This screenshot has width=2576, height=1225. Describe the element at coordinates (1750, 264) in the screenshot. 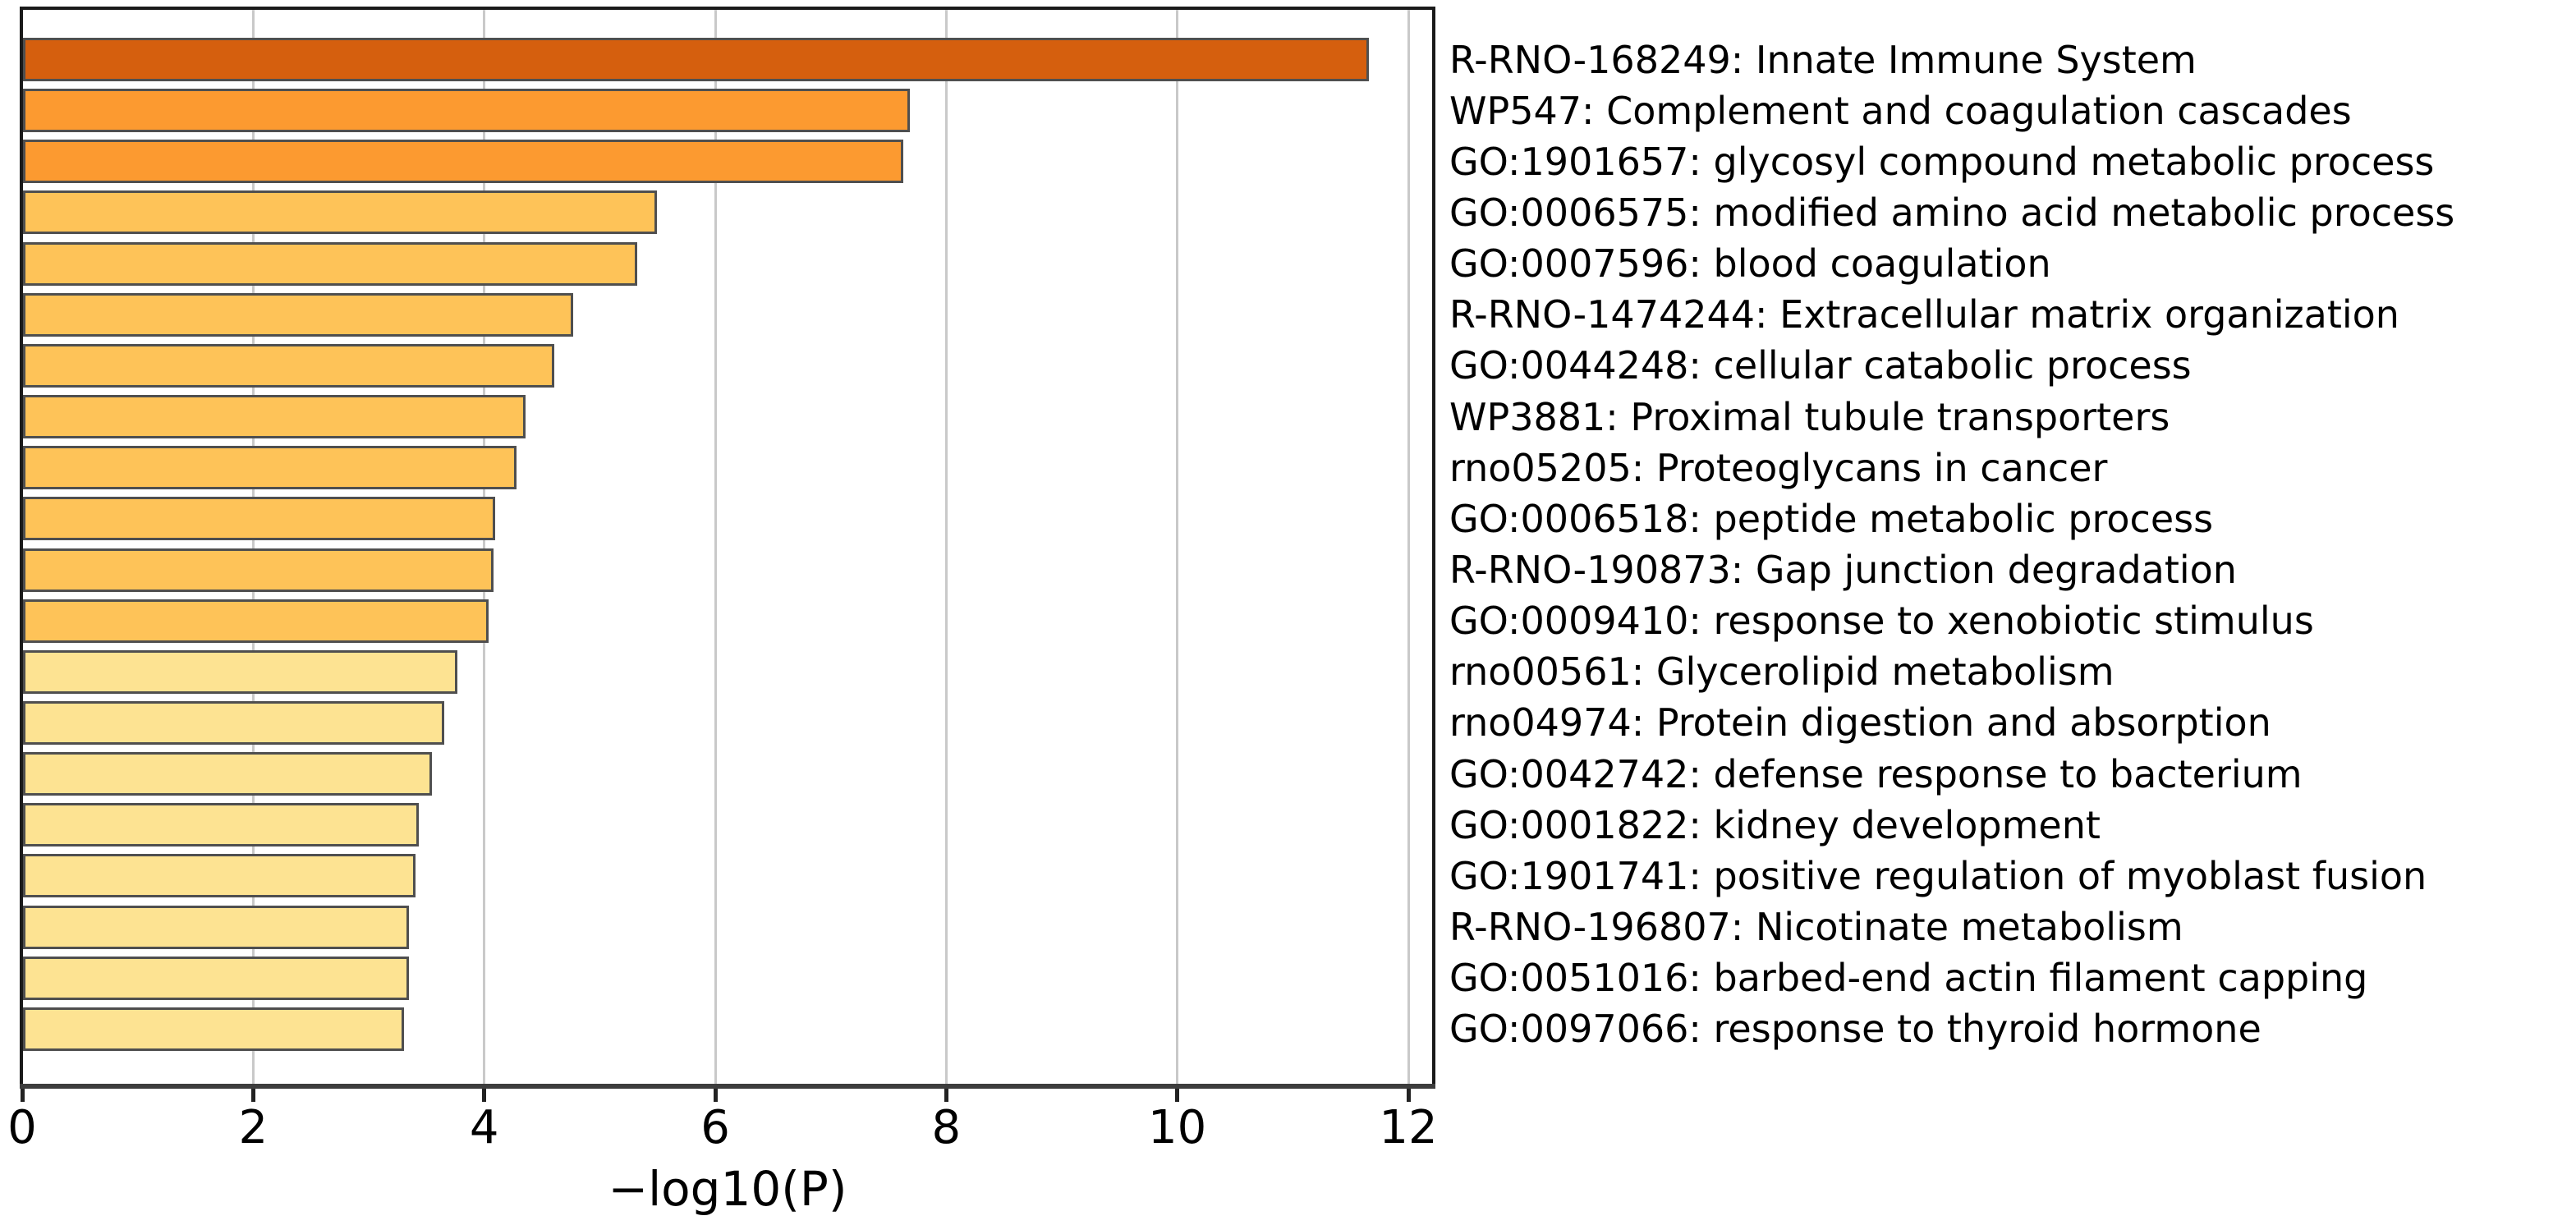

I see `term-label-5: GO:0007596: blood coagulation` at that location.